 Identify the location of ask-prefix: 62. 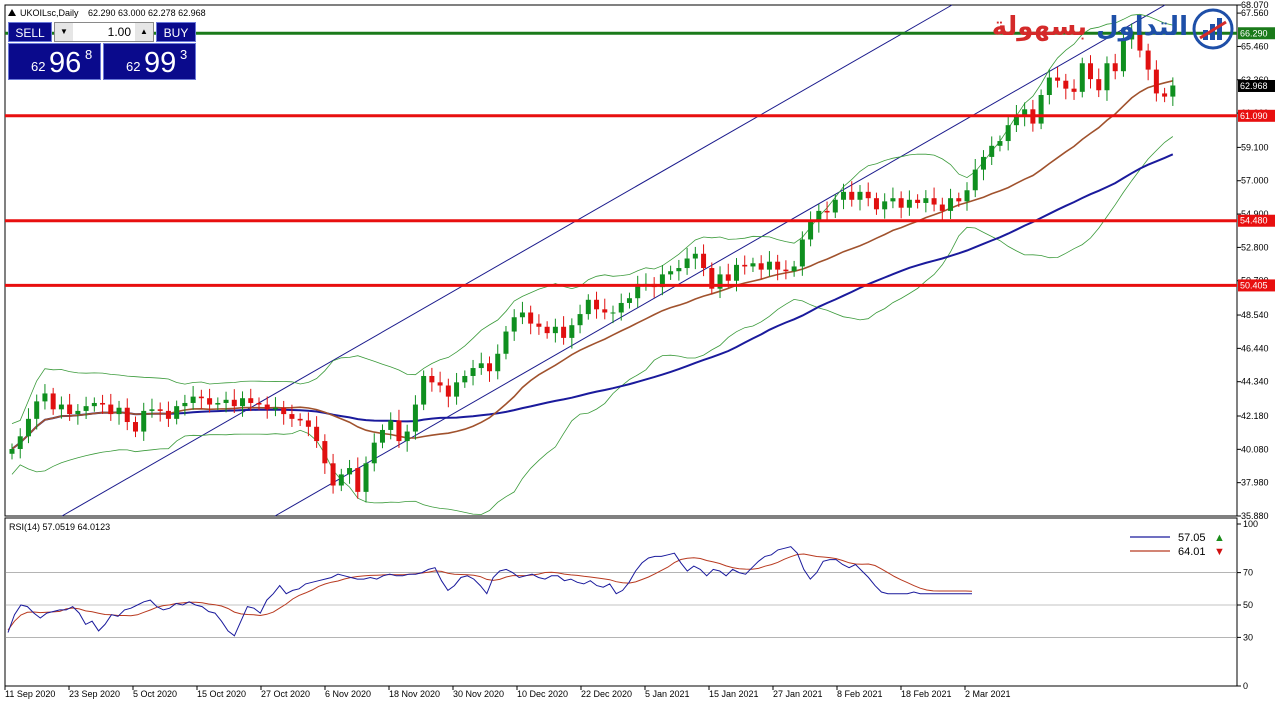
(133, 66).